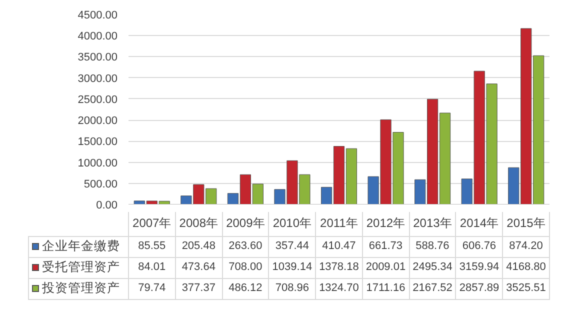 This screenshot has height=325, width=561. I want to click on y-tick-label: 2000.00, so click(98, 121).